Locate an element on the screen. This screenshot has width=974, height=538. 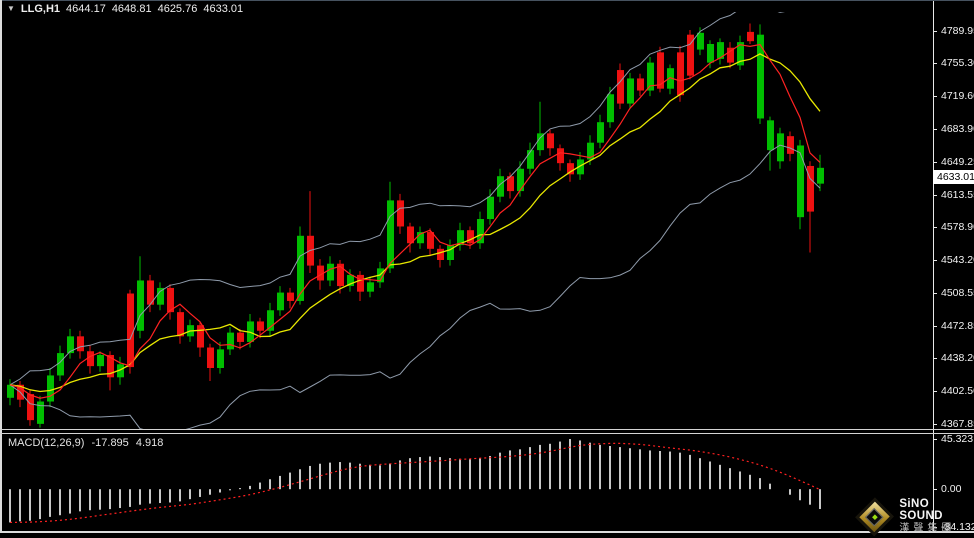
high-value: 4648.81 is located at coordinates (131, 9).